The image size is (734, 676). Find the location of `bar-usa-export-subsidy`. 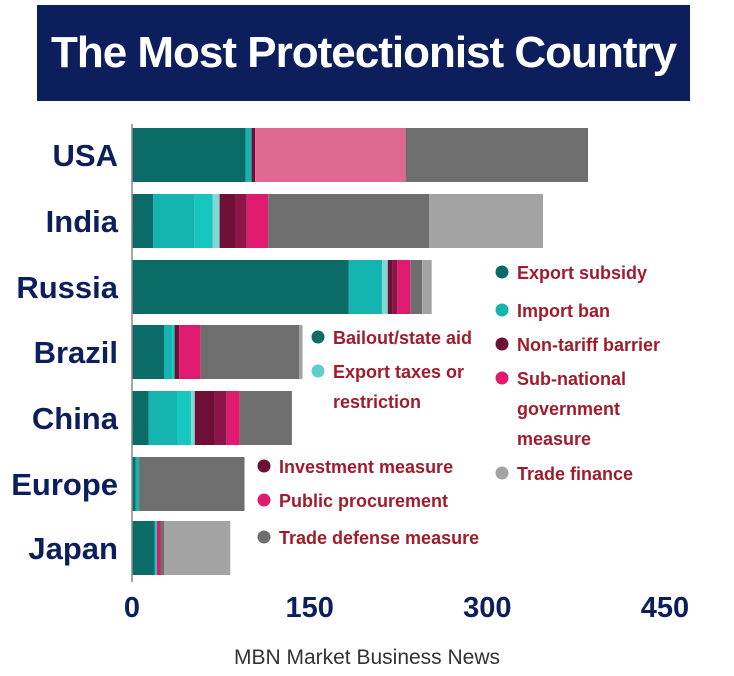

bar-usa-export-subsidy is located at coordinates (189, 155).